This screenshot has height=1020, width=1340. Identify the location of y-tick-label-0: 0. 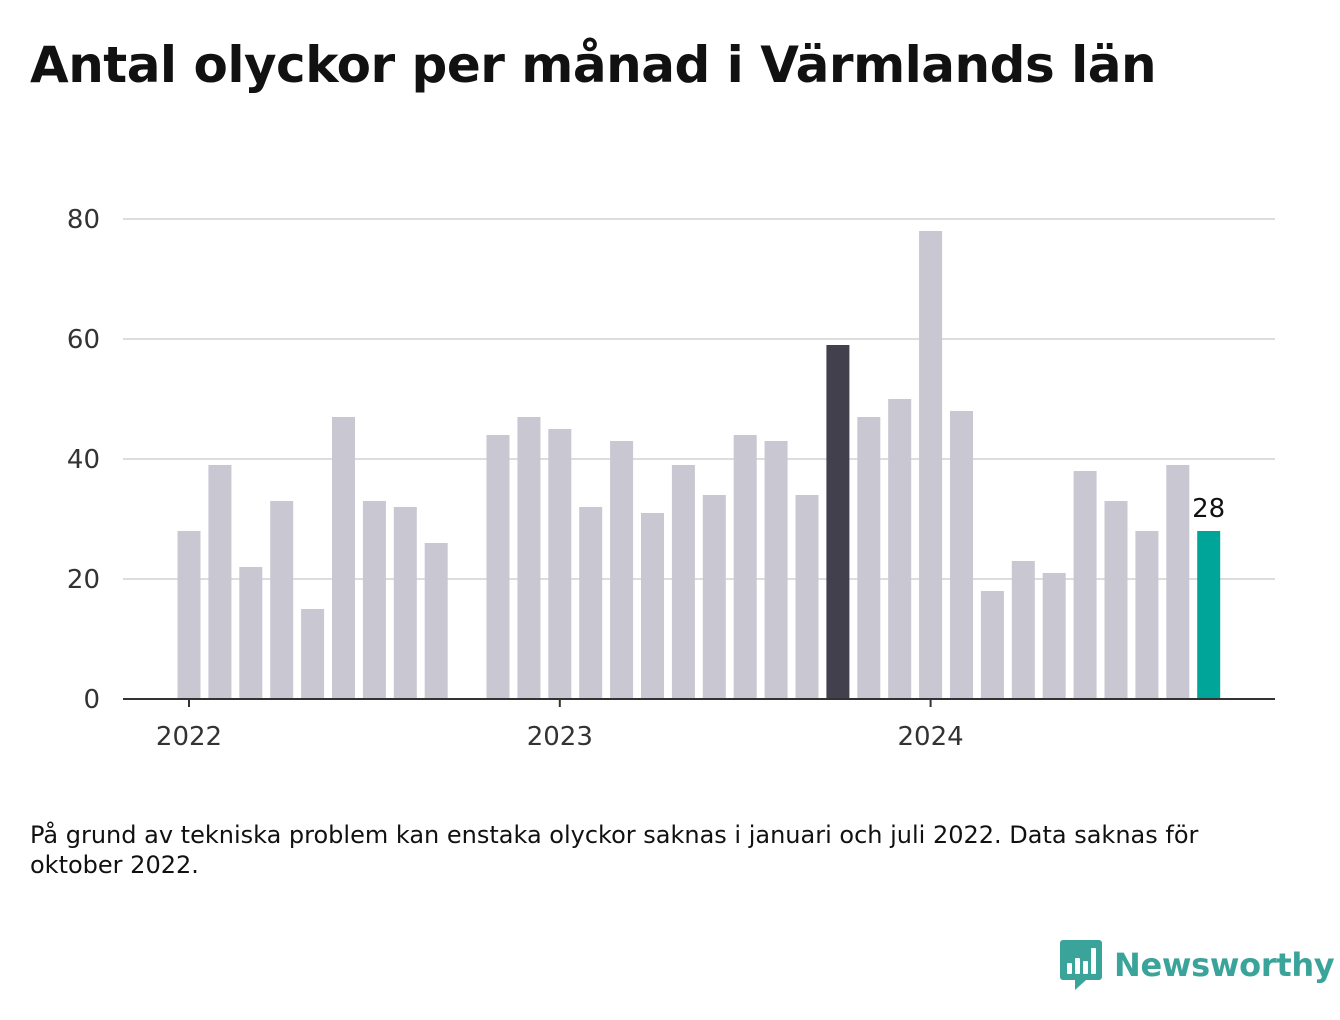
(91, 700).